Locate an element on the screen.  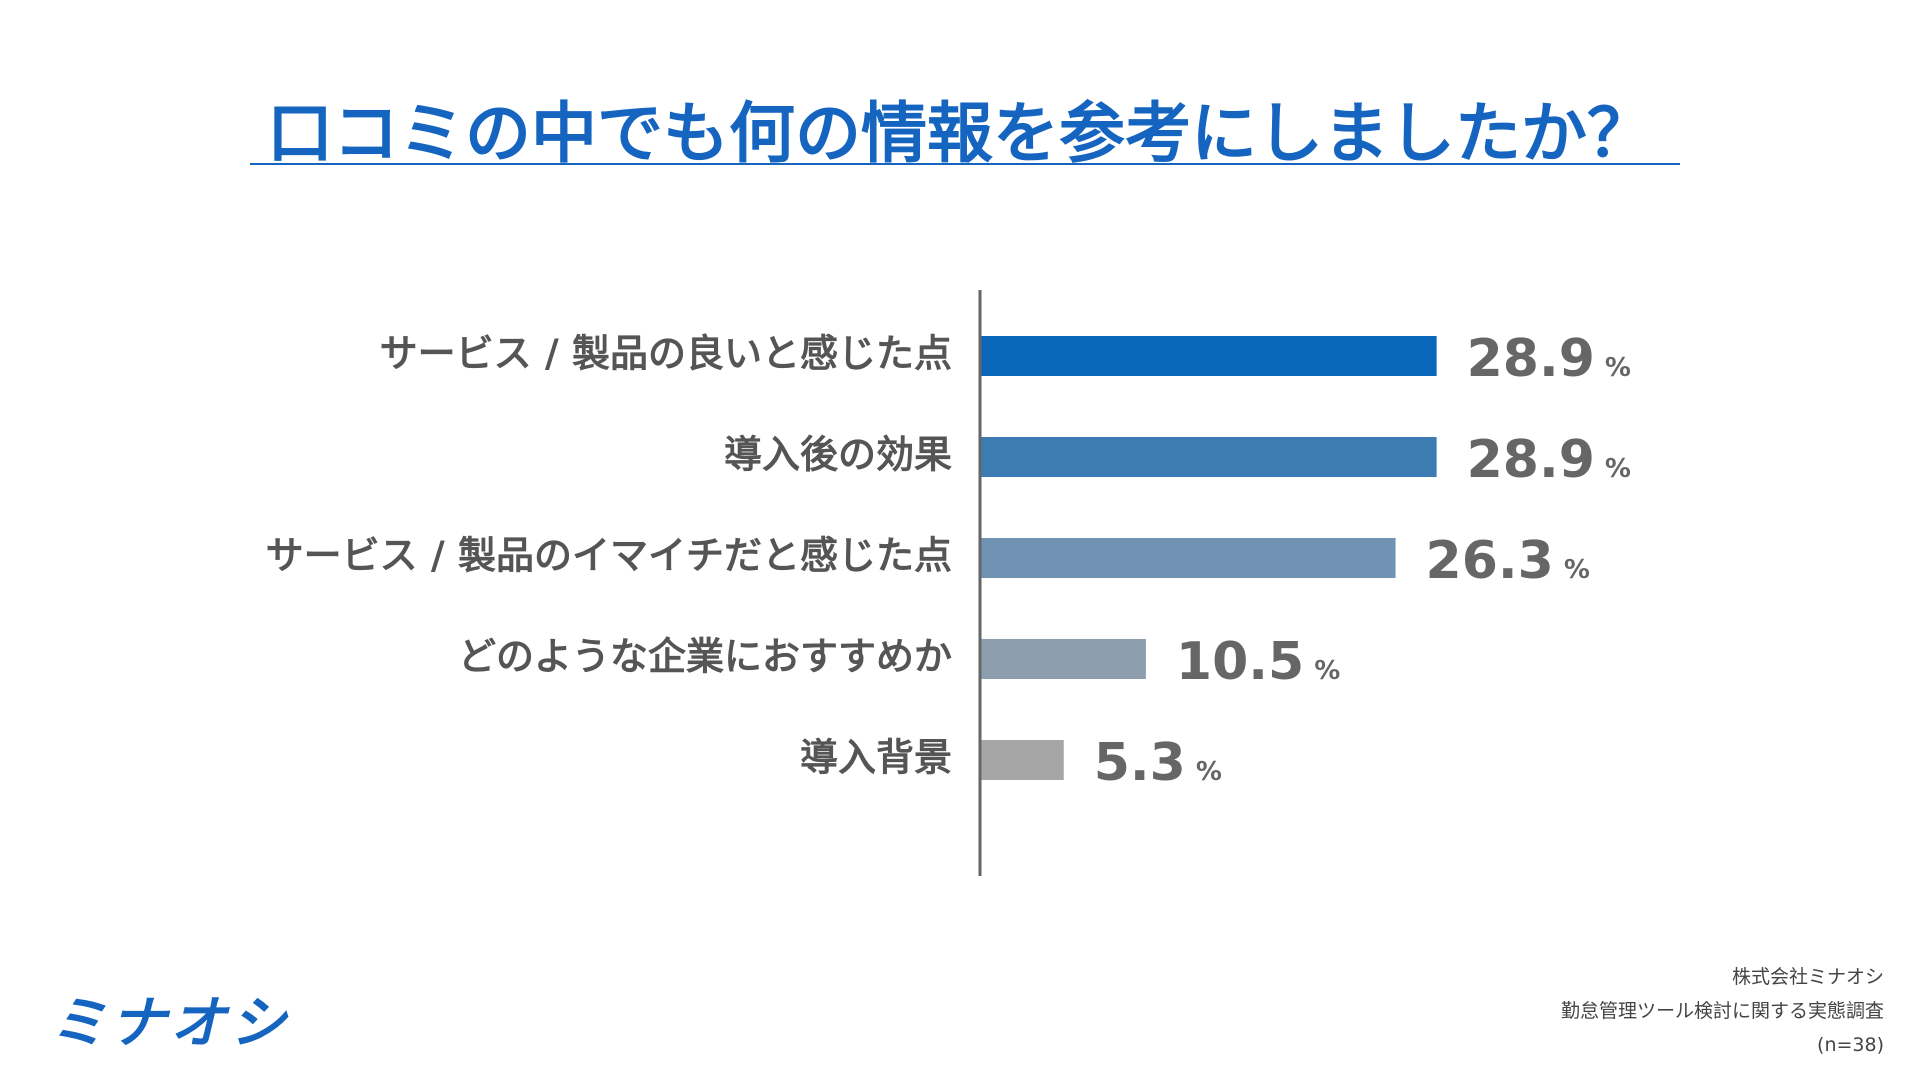
chart-title: 口コミの中でも何の情報を参考にしましたか？ is located at coordinates (960, 133).